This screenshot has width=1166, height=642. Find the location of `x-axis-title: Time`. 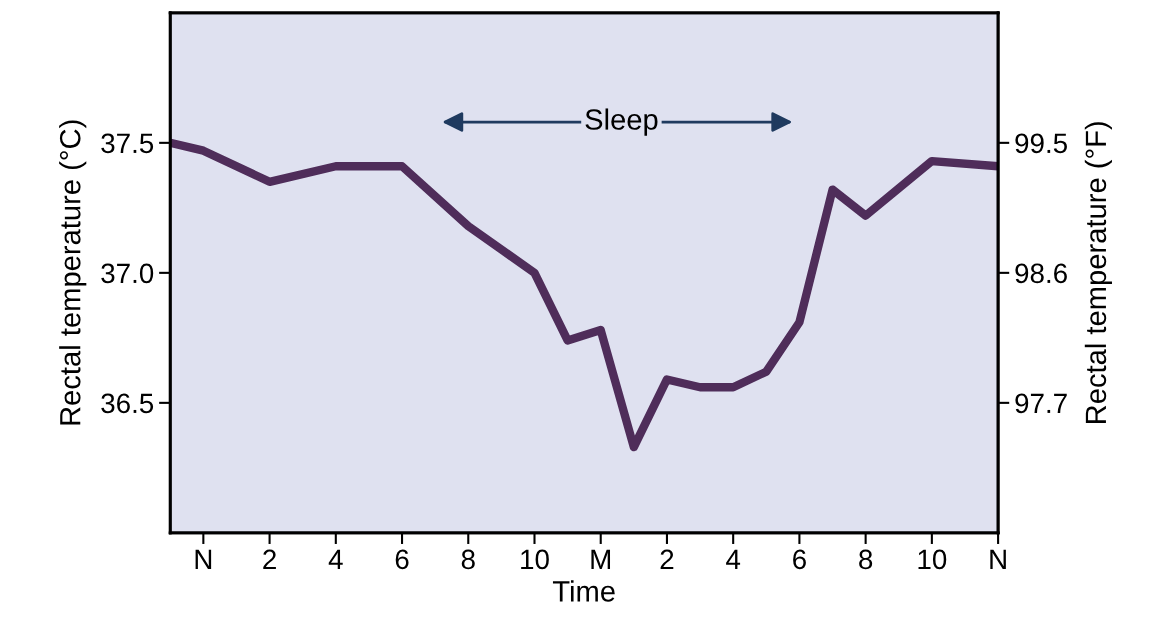

x-axis-title: Time is located at coordinates (583, 591).